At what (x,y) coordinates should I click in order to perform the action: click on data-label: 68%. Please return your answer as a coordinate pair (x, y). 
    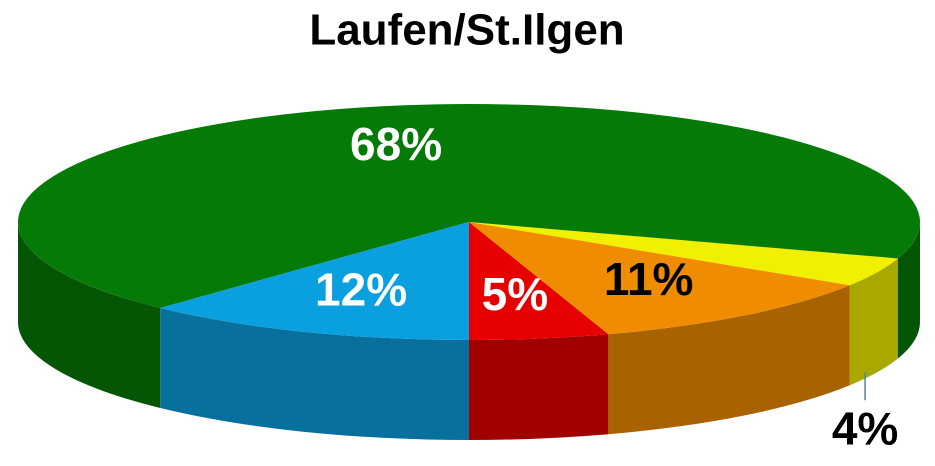
    Looking at the image, I should click on (396, 144).